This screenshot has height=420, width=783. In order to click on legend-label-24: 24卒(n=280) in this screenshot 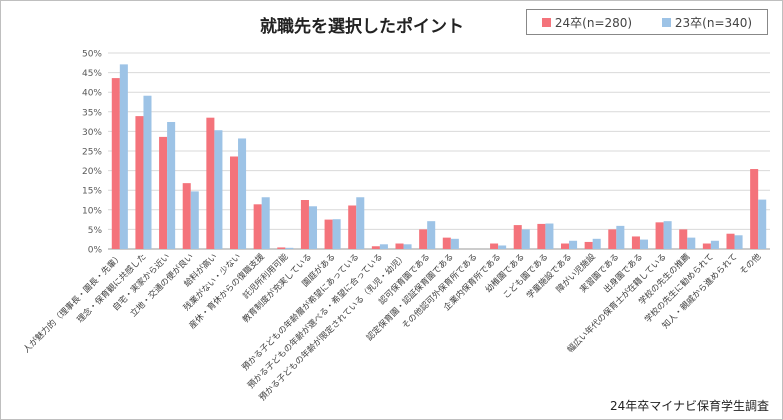, I will do `click(593, 22)`.